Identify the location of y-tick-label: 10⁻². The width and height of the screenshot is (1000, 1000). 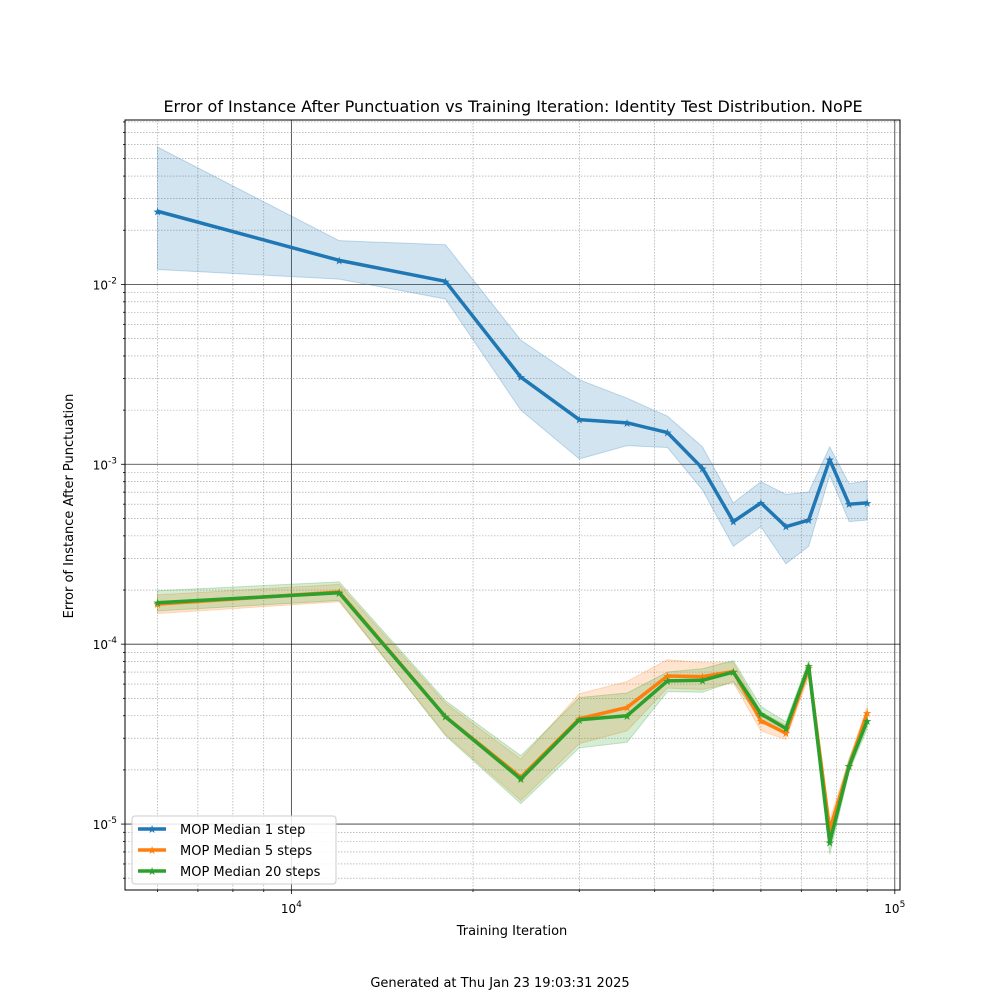
(105, 284).